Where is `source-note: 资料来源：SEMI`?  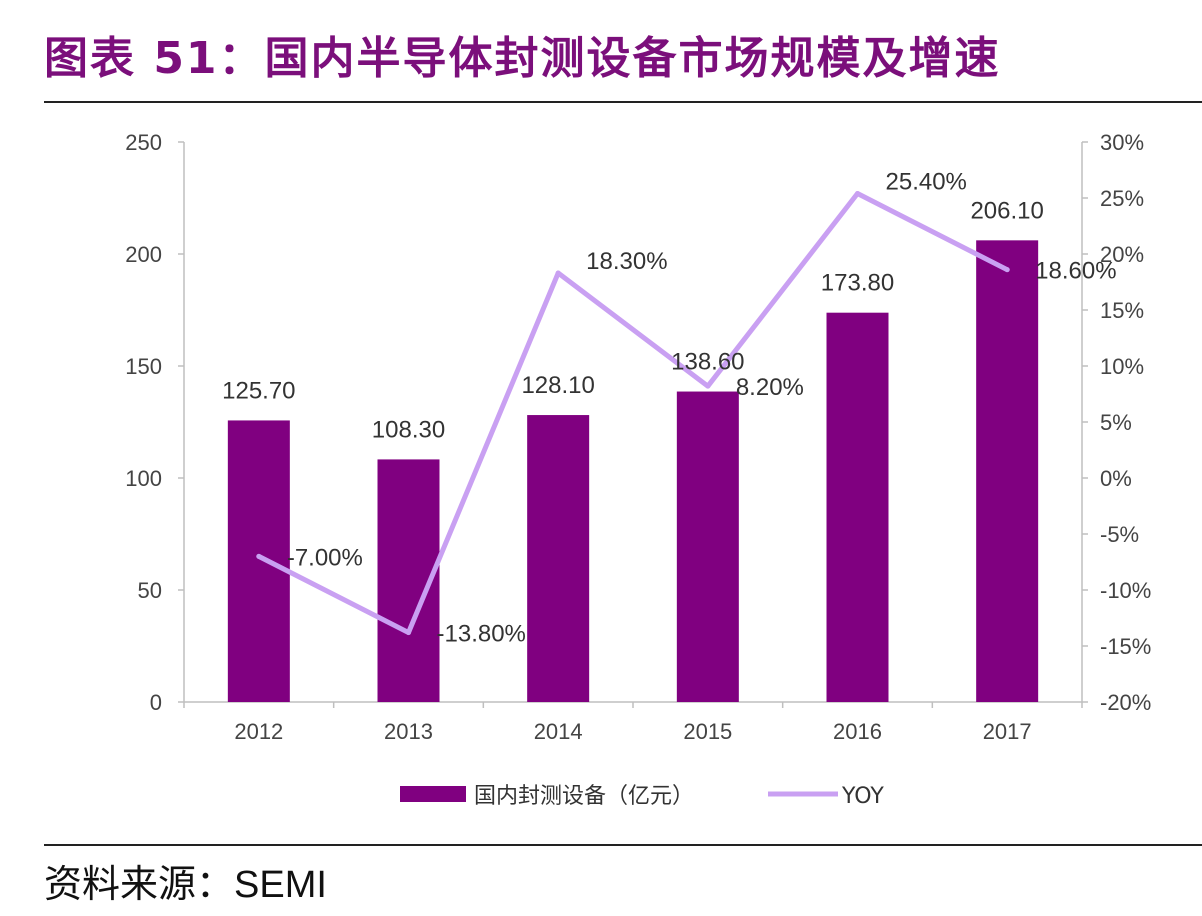
source-note: 资料来源：SEMI is located at coordinates (185, 880).